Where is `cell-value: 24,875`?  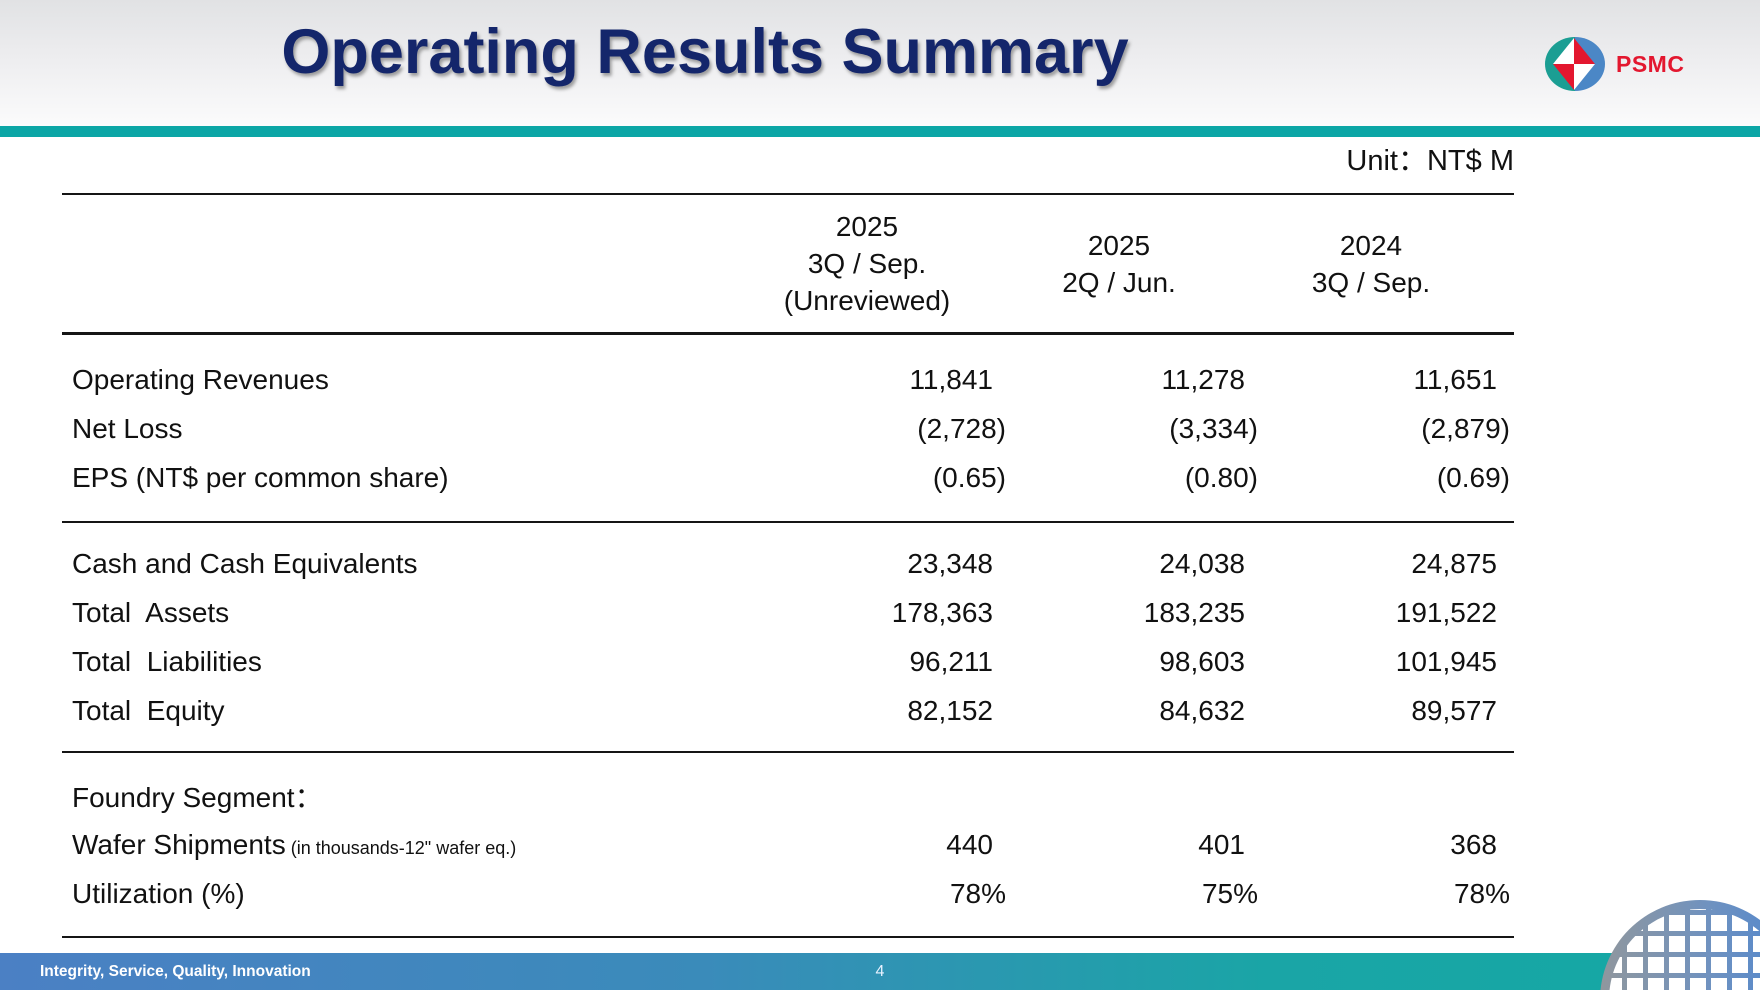
cell-value: 24,875 is located at coordinates (1454, 563).